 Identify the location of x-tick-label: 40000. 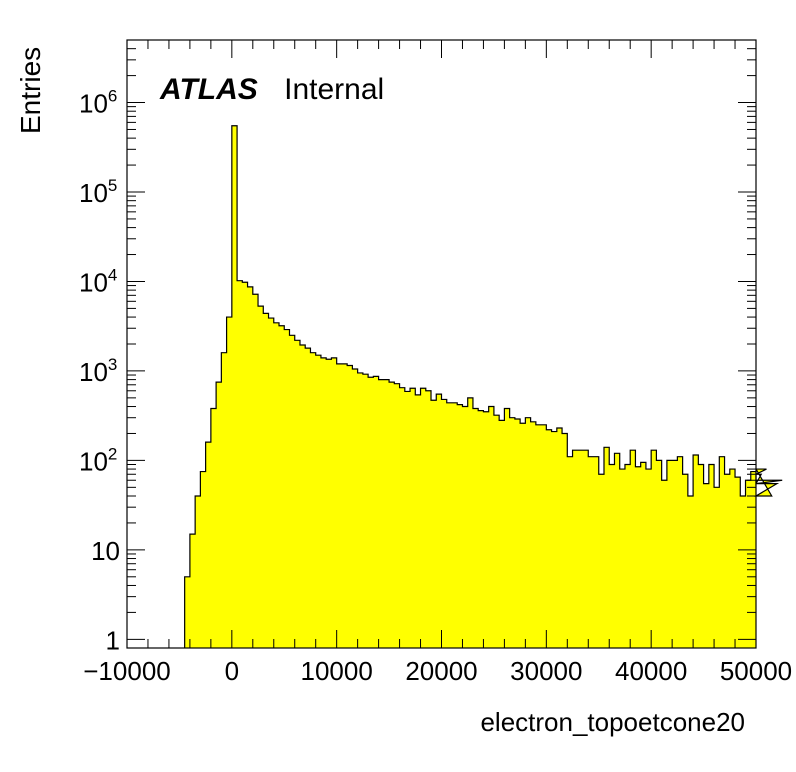
(651, 671).